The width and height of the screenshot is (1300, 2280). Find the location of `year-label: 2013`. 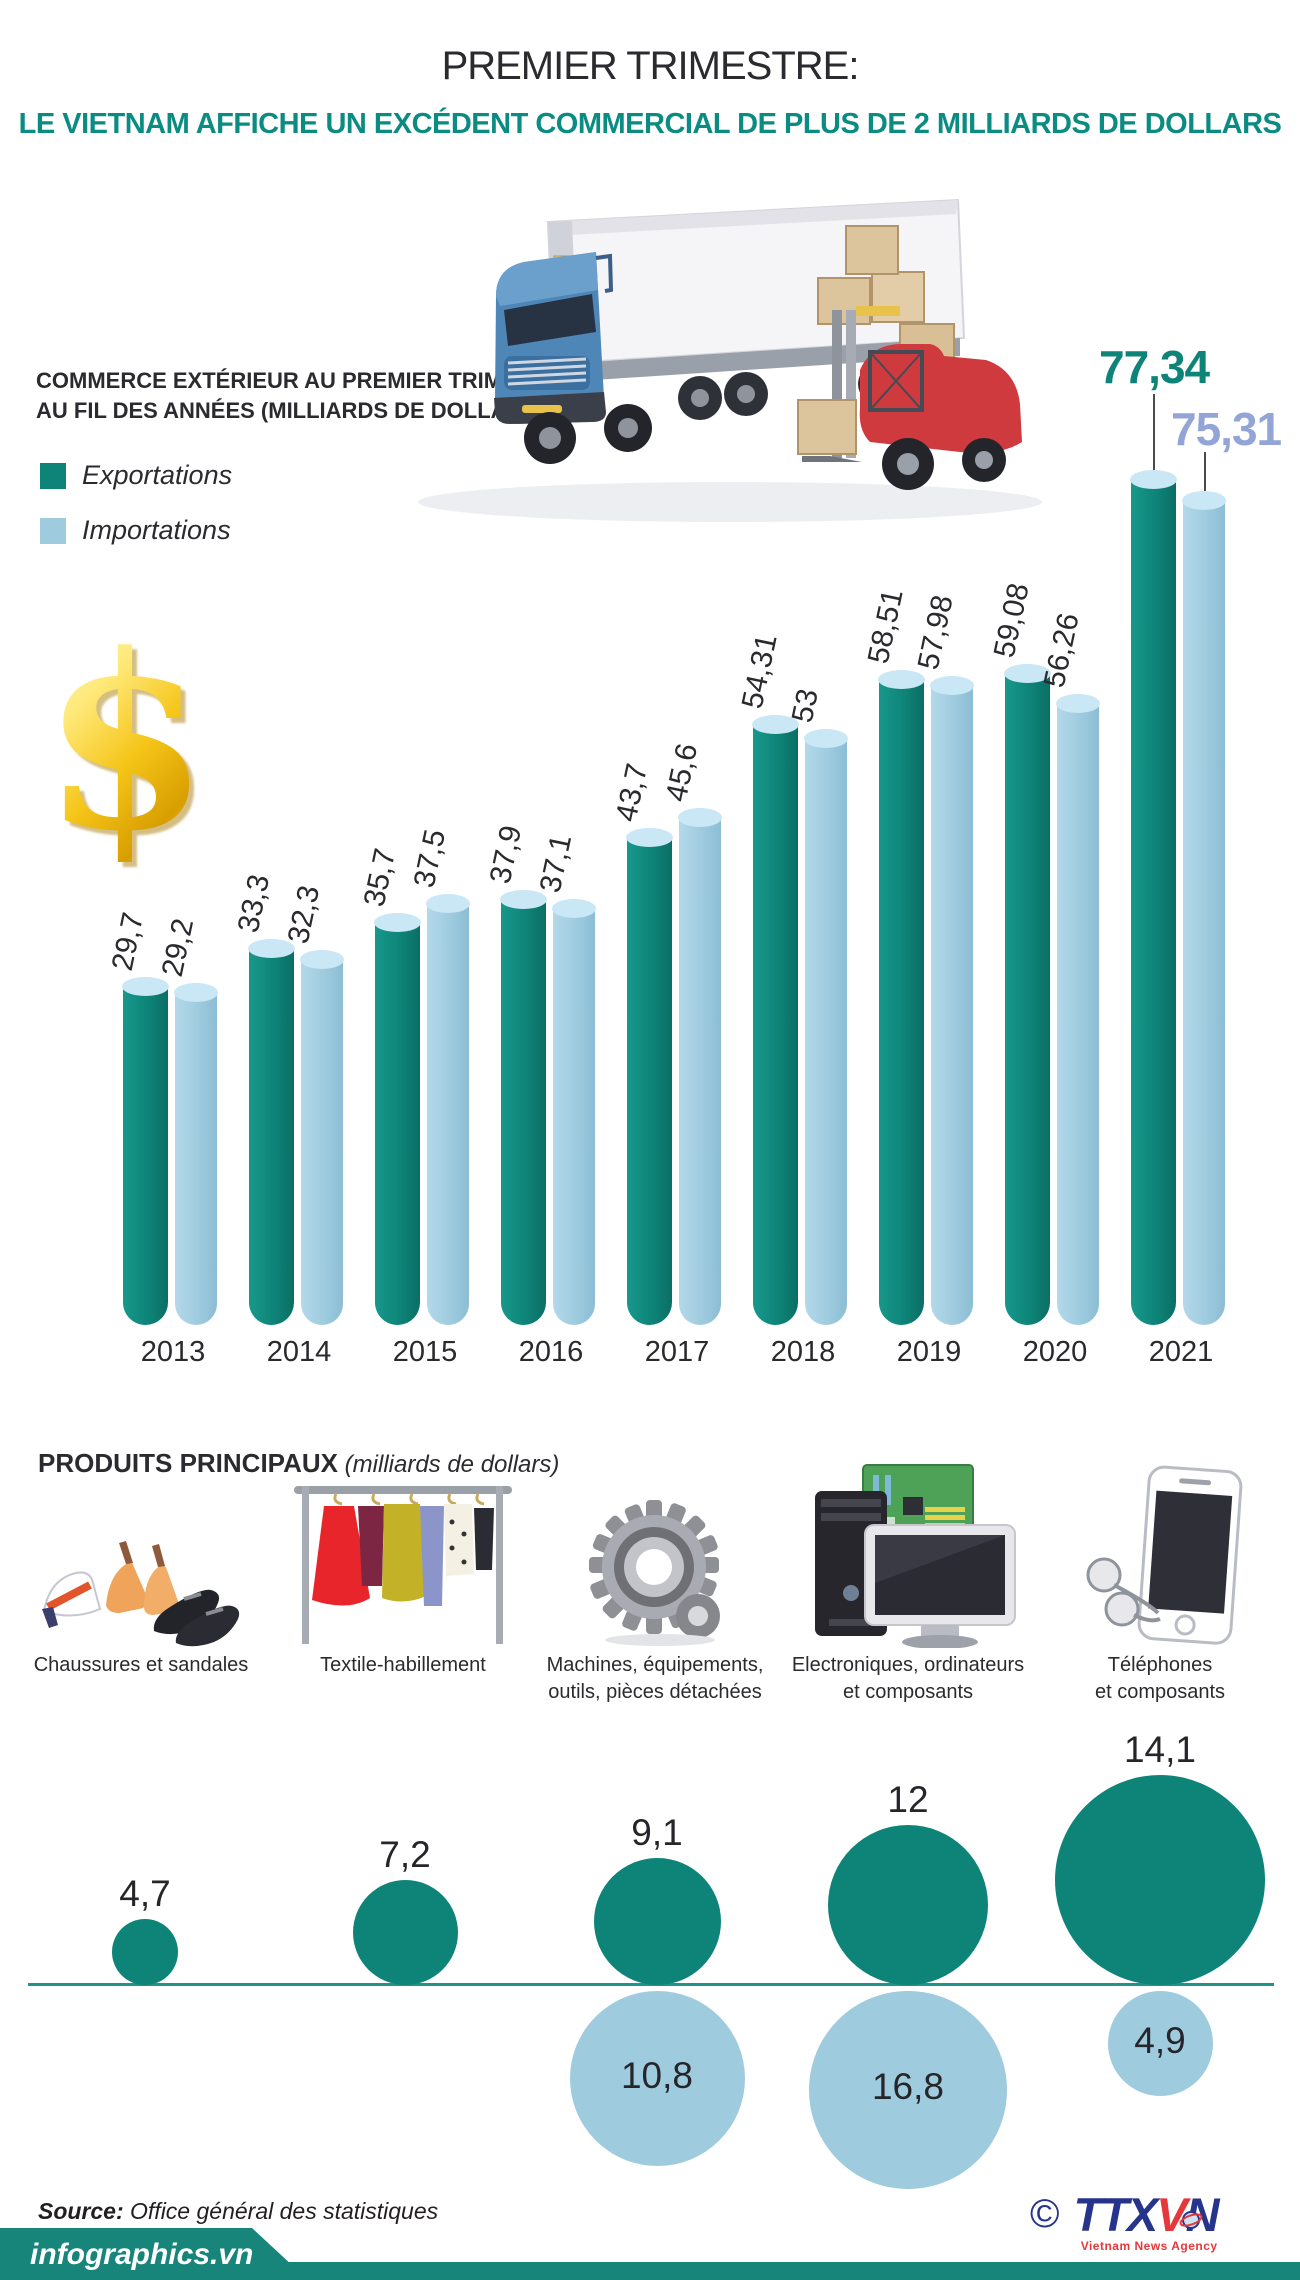

year-label: 2013 is located at coordinates (173, 1352).